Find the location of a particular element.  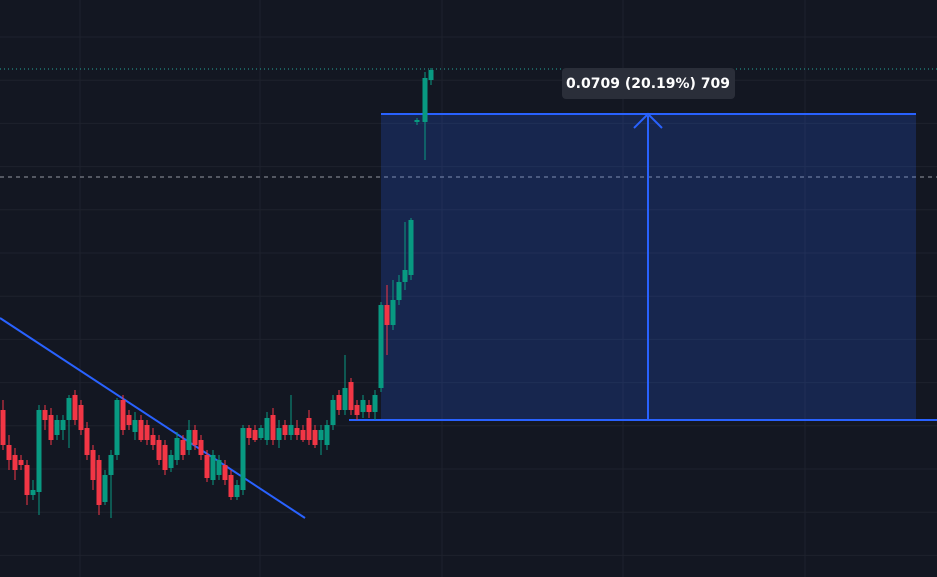

measure-label-box is located at coordinates (648, 83).